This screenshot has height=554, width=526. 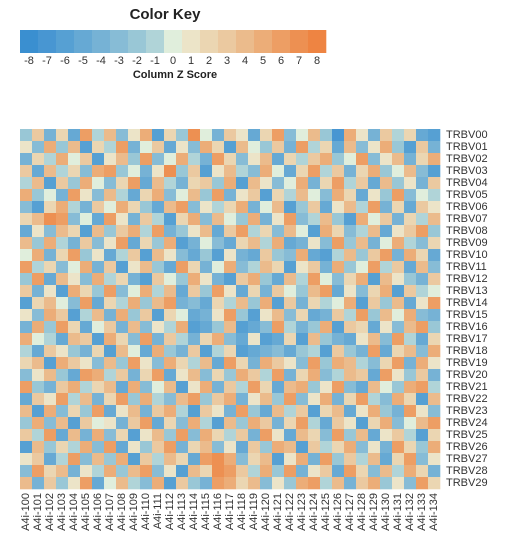 What do you see at coordinates (467, 471) in the screenshot?
I see `row-label: TRBV28` at bounding box center [467, 471].